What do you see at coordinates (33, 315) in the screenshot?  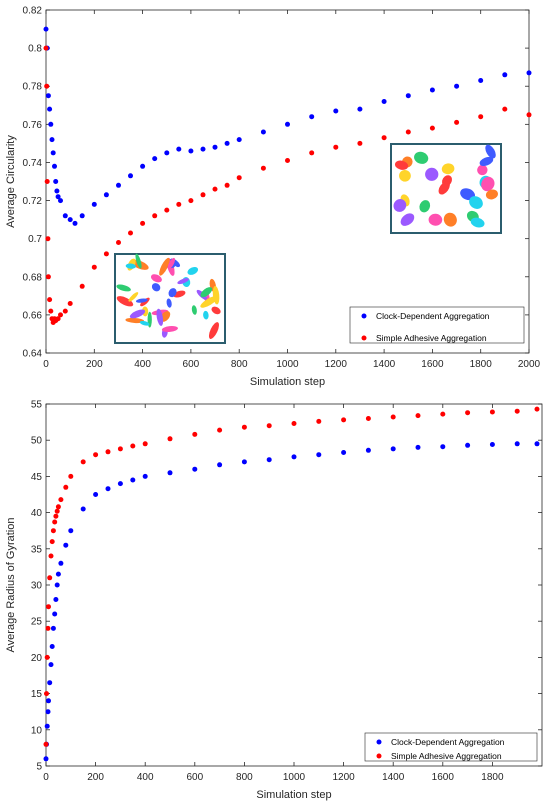 I see `y-tick-label: 0.66` at bounding box center [33, 315].